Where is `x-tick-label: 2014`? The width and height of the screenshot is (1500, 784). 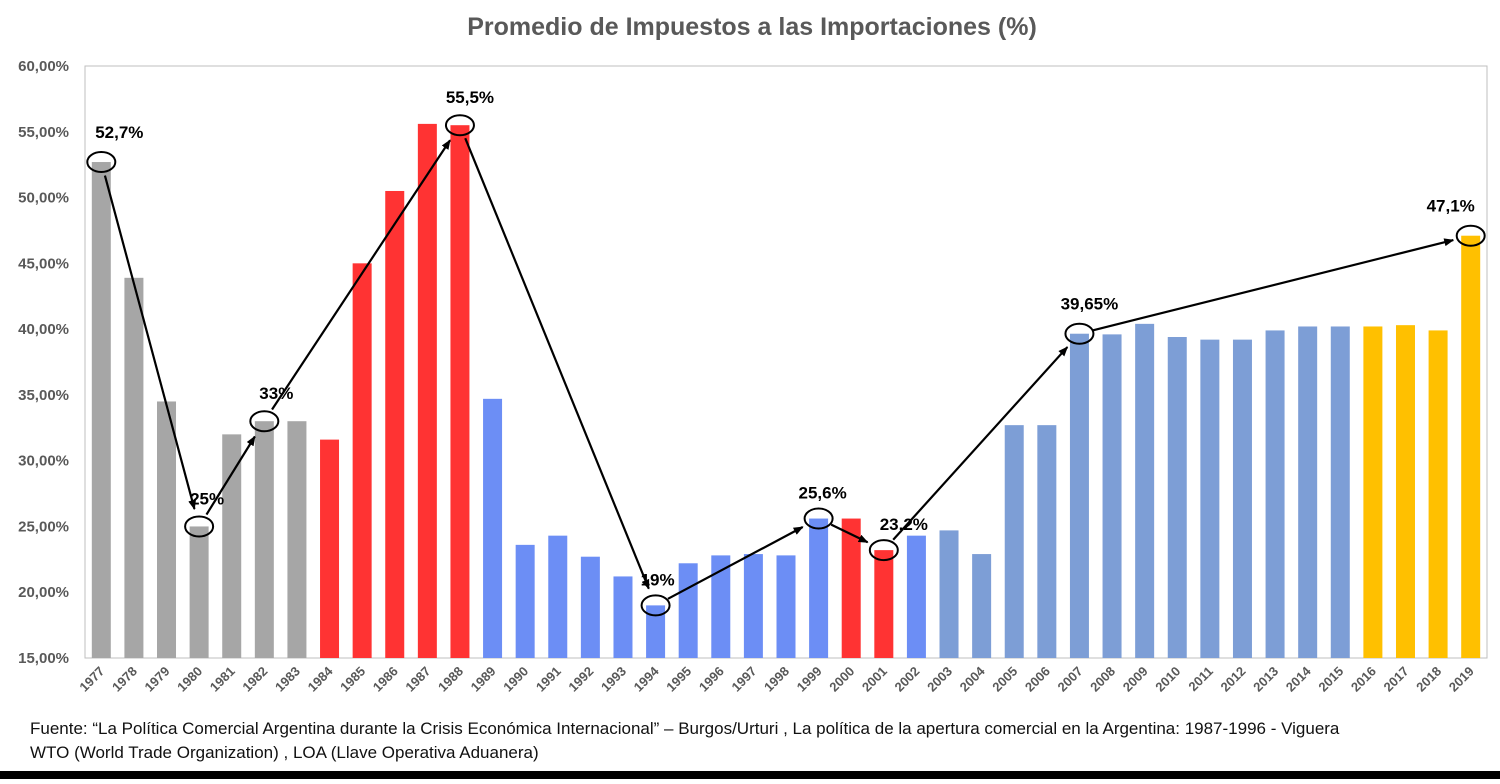 x-tick-label: 2014 is located at coordinates (1299, 679).